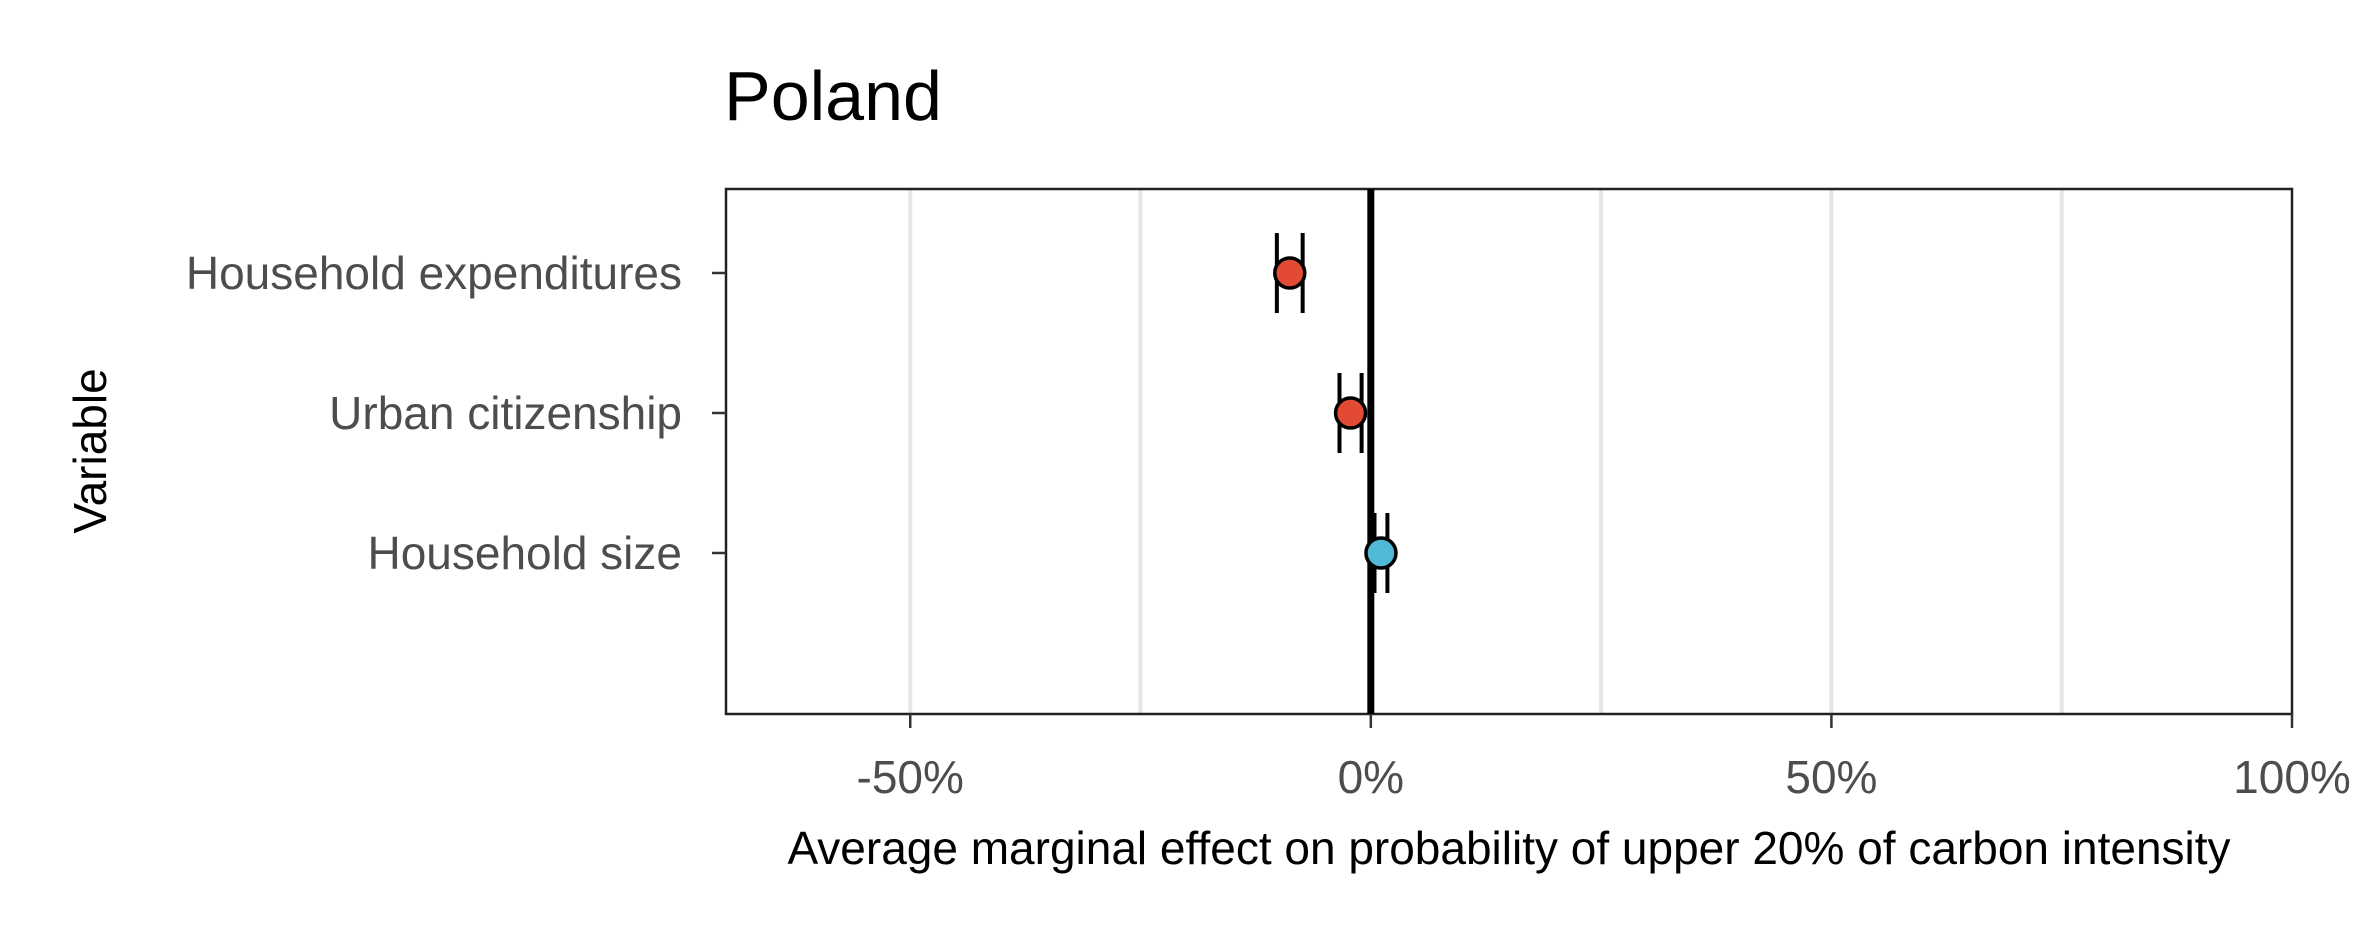 This screenshot has height=944, width=2362. What do you see at coordinates (1371, 777) in the screenshot?
I see `x-tick-label-1: 0%` at bounding box center [1371, 777].